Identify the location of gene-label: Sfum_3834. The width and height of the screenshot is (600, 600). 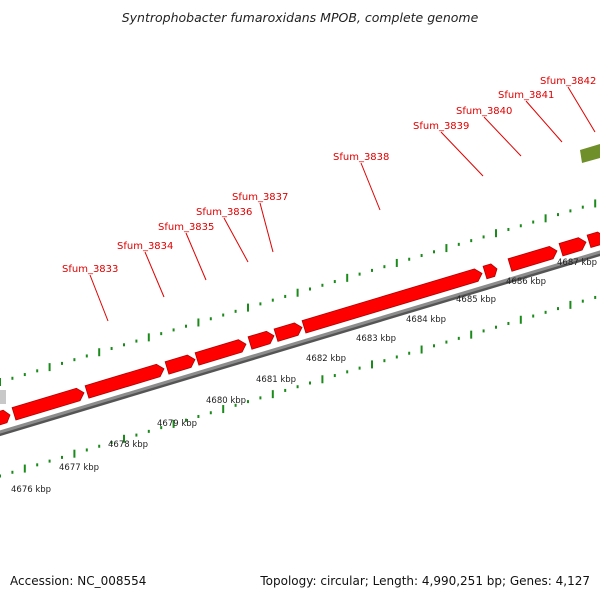
(145, 246).